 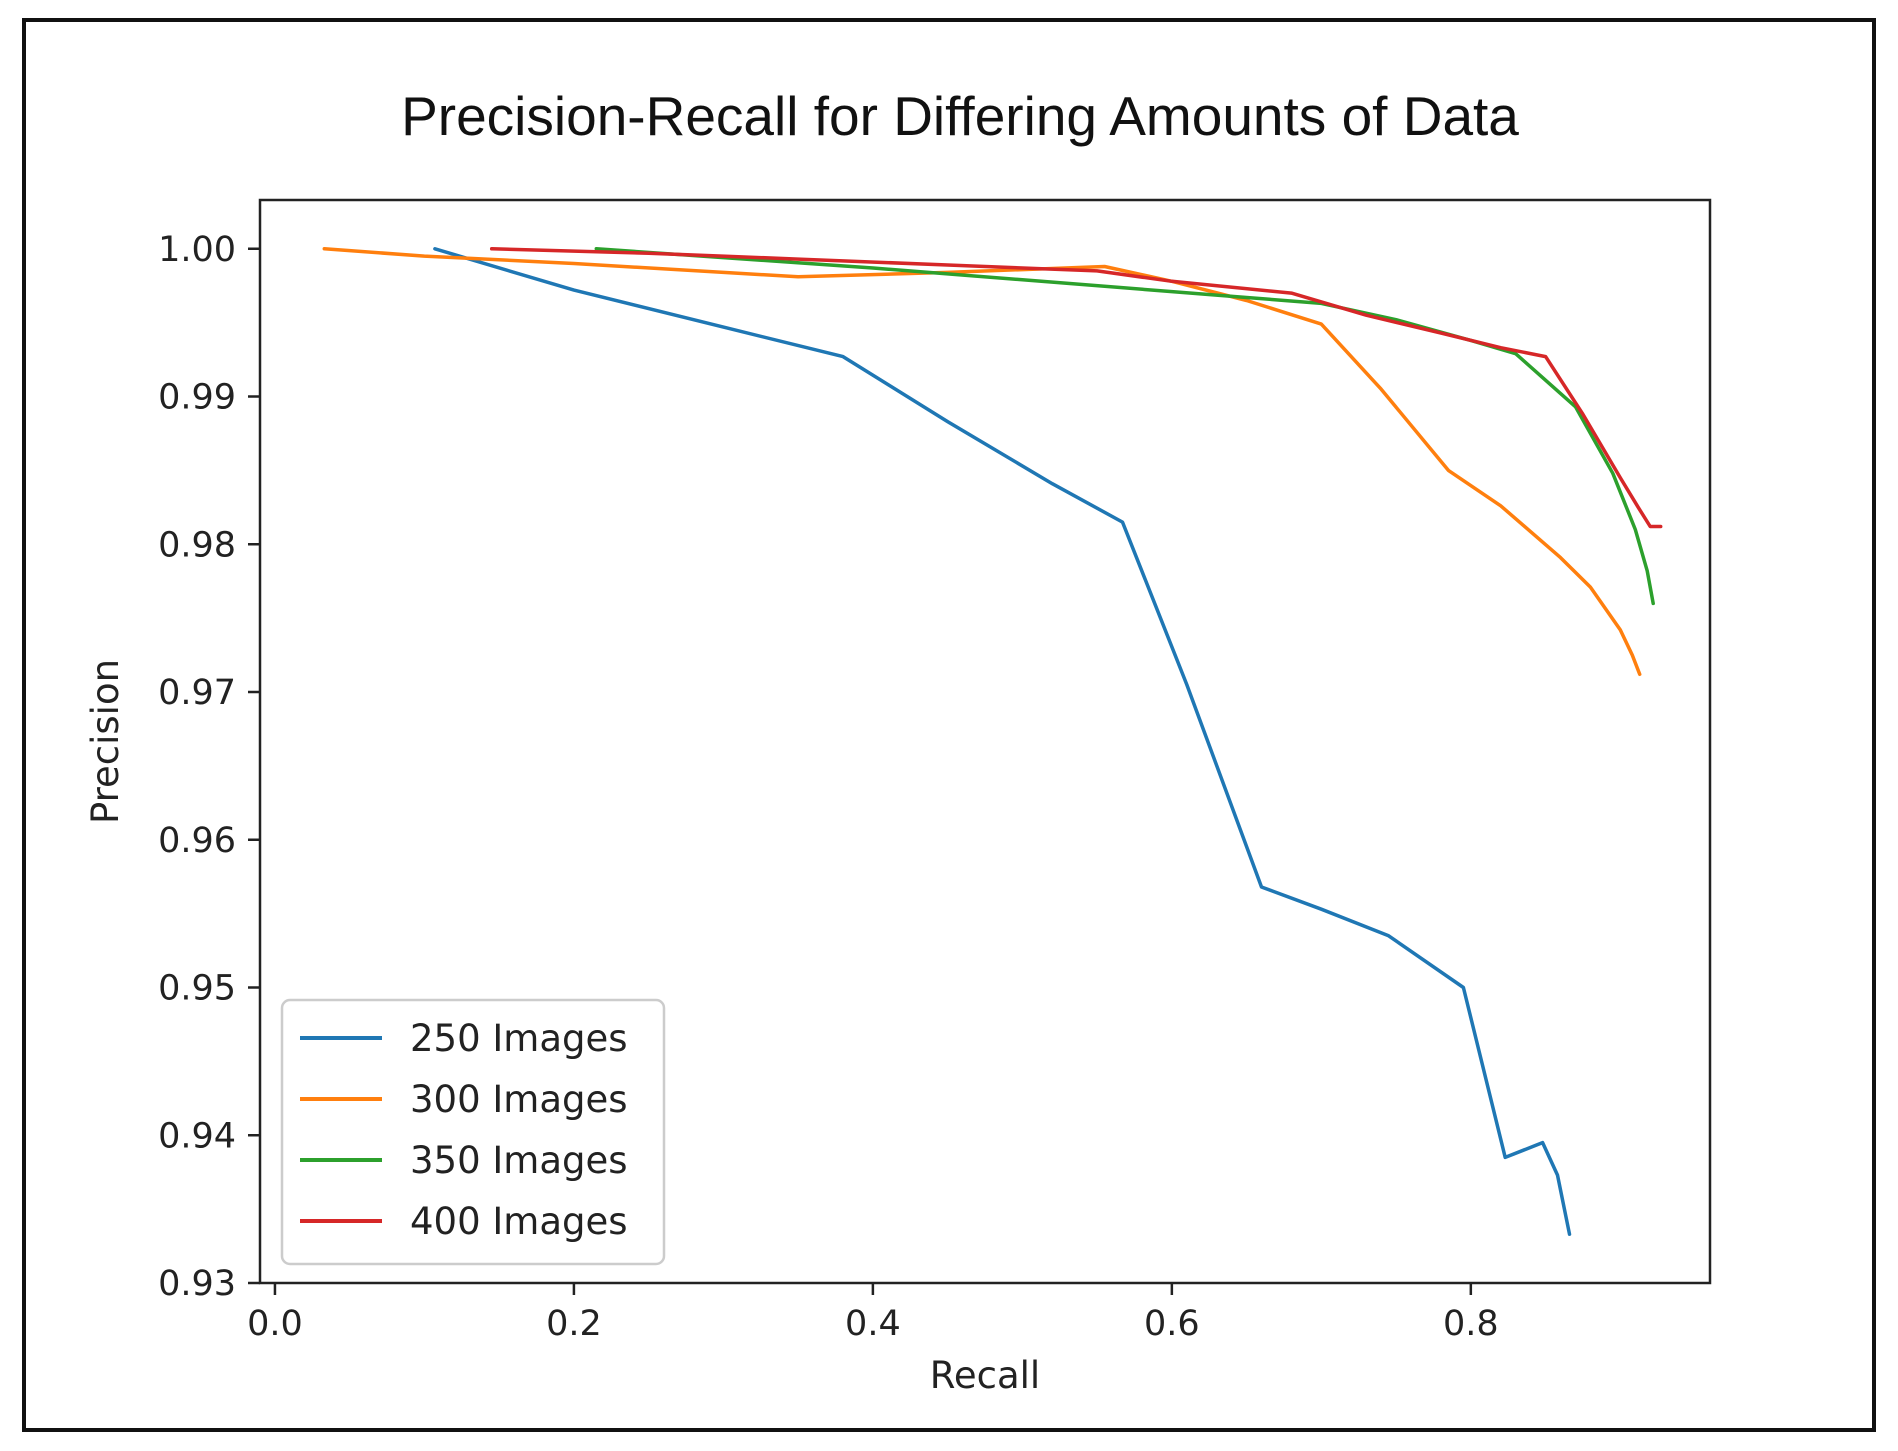 What do you see at coordinates (873, 1324) in the screenshot?
I see `x-tick-label: 0.4` at bounding box center [873, 1324].